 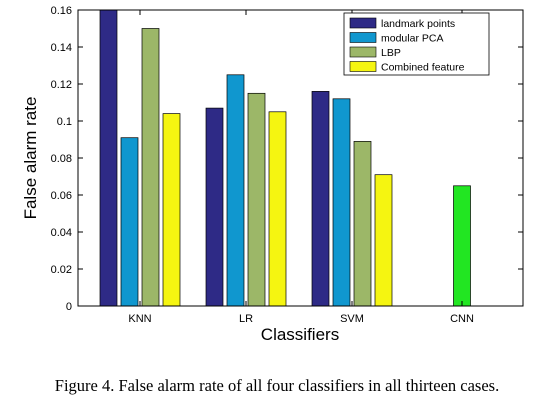 I want to click on bar-svm-combined-feature, so click(x=383, y=240).